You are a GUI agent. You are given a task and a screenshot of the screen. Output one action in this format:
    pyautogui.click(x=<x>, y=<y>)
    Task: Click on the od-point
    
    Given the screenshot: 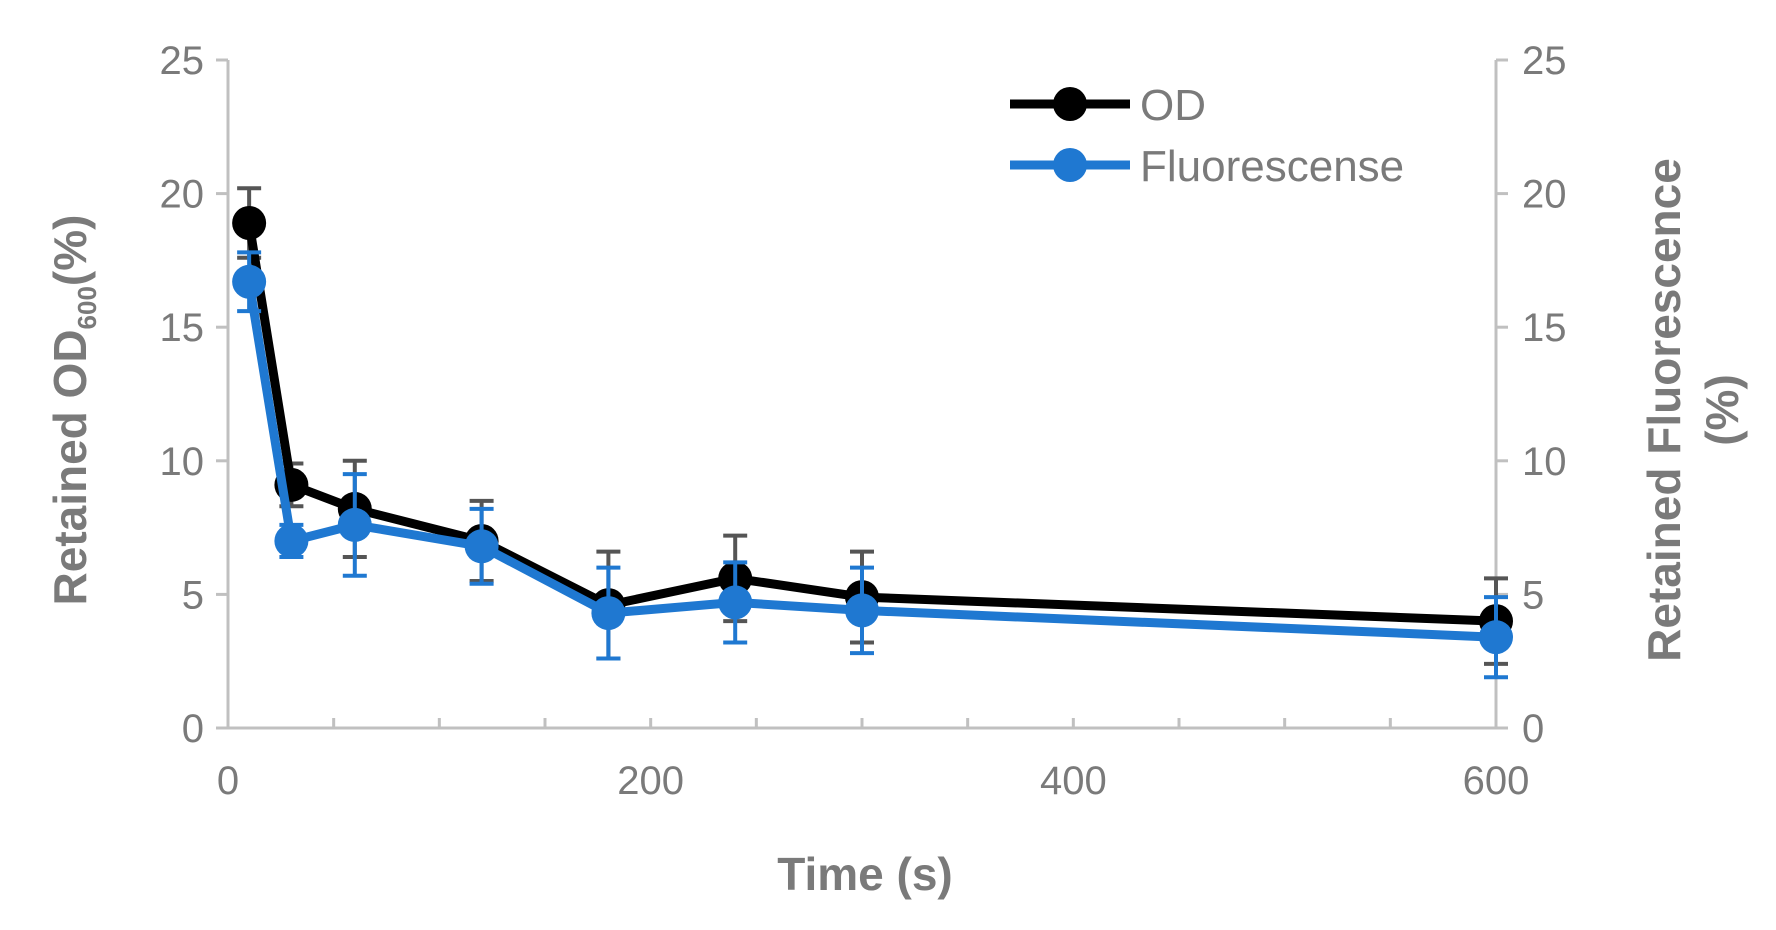 What is the action you would take?
    pyautogui.click(x=249, y=222)
    